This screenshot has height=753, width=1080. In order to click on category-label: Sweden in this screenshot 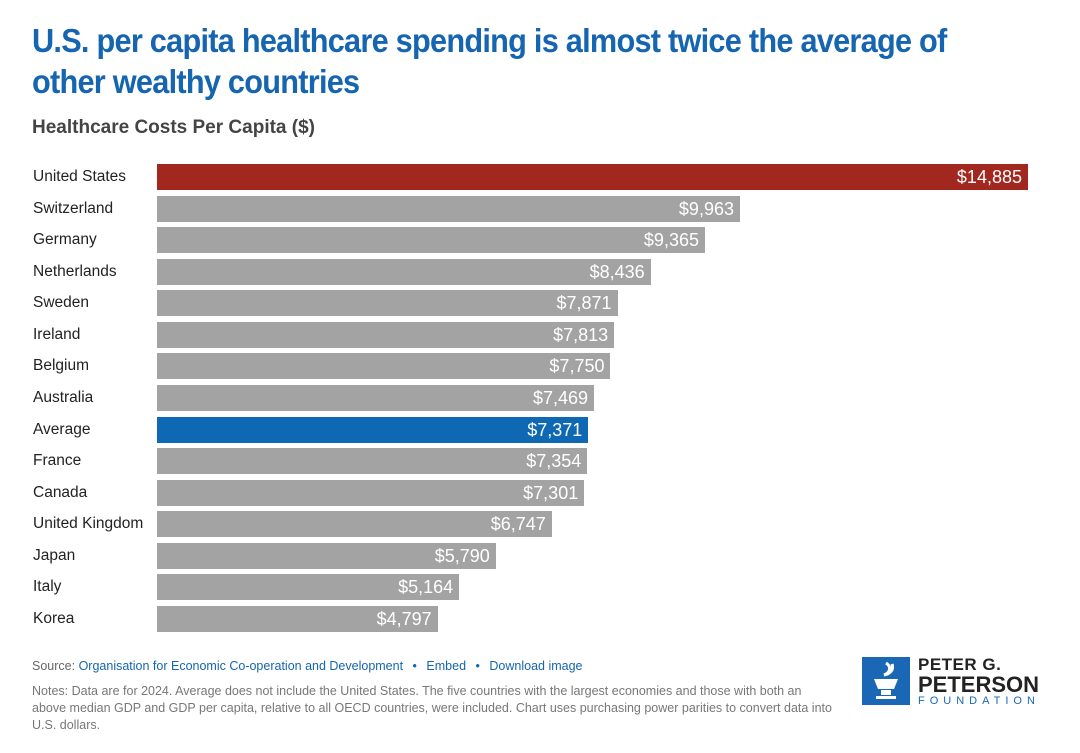, I will do `click(61, 303)`.